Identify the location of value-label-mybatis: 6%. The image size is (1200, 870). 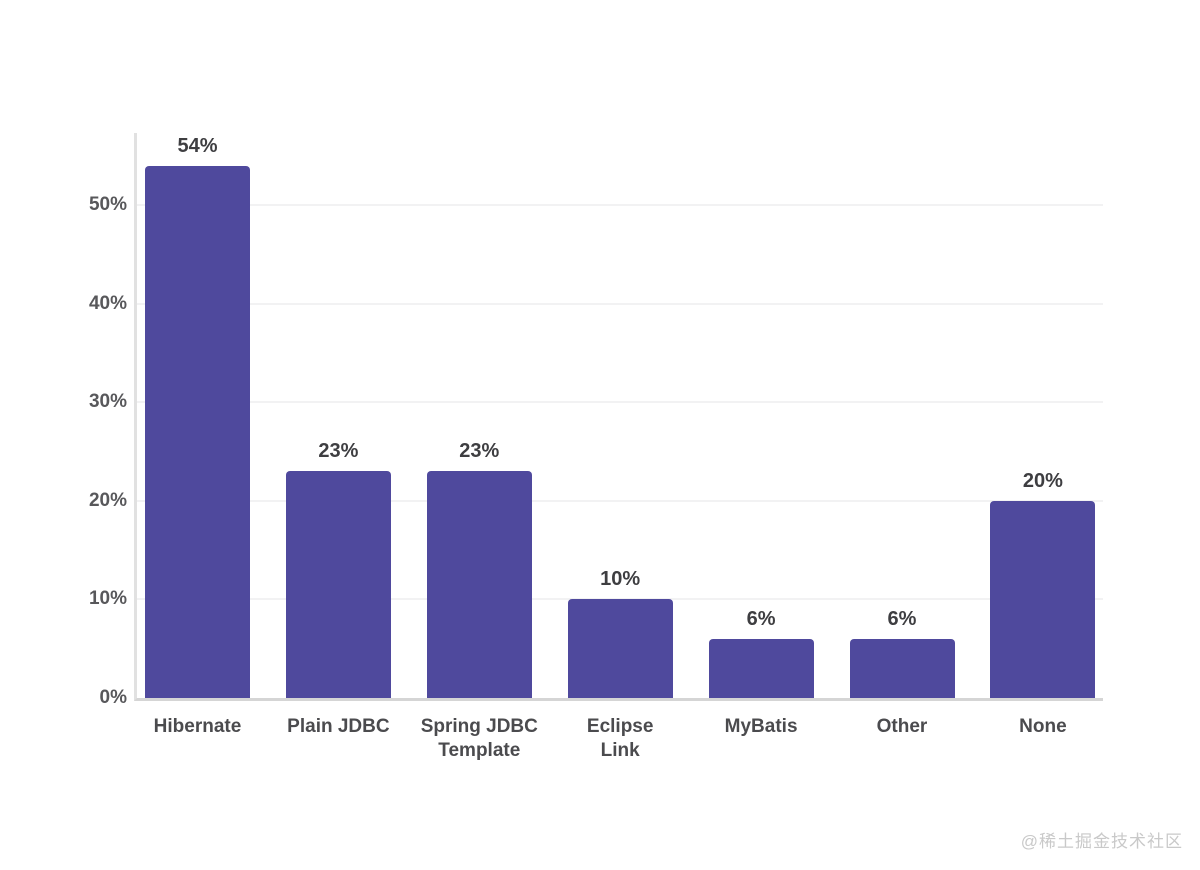
(761, 619).